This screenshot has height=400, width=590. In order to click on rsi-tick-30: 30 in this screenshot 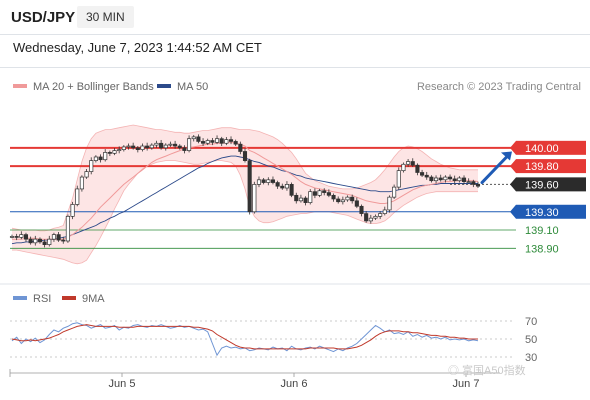, I will do `click(531, 358)`.